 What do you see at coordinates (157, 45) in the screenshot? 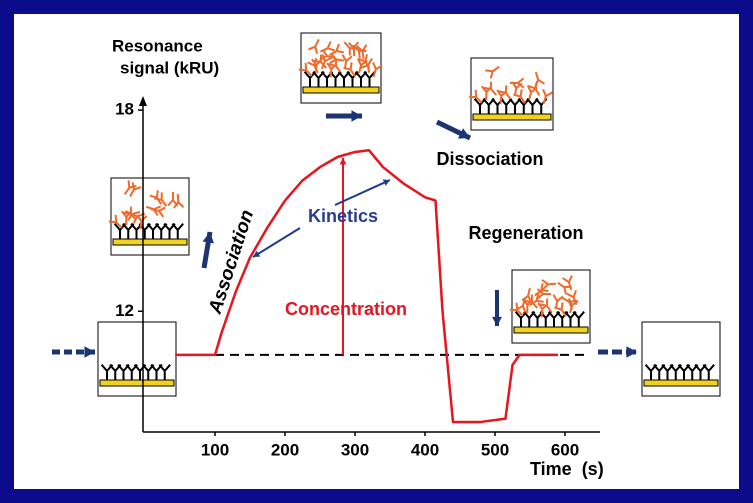
I see `y-axis-title: Resonance` at bounding box center [157, 45].